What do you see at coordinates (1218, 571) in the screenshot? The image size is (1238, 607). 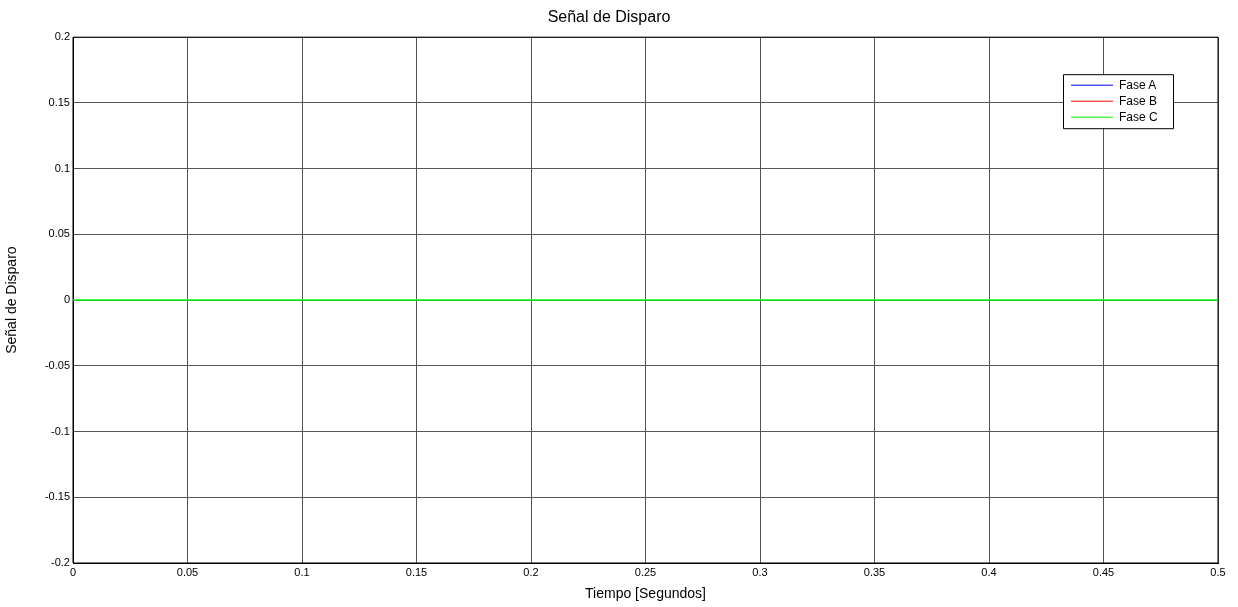 I see `x-tick-label: 0.5` at bounding box center [1218, 571].